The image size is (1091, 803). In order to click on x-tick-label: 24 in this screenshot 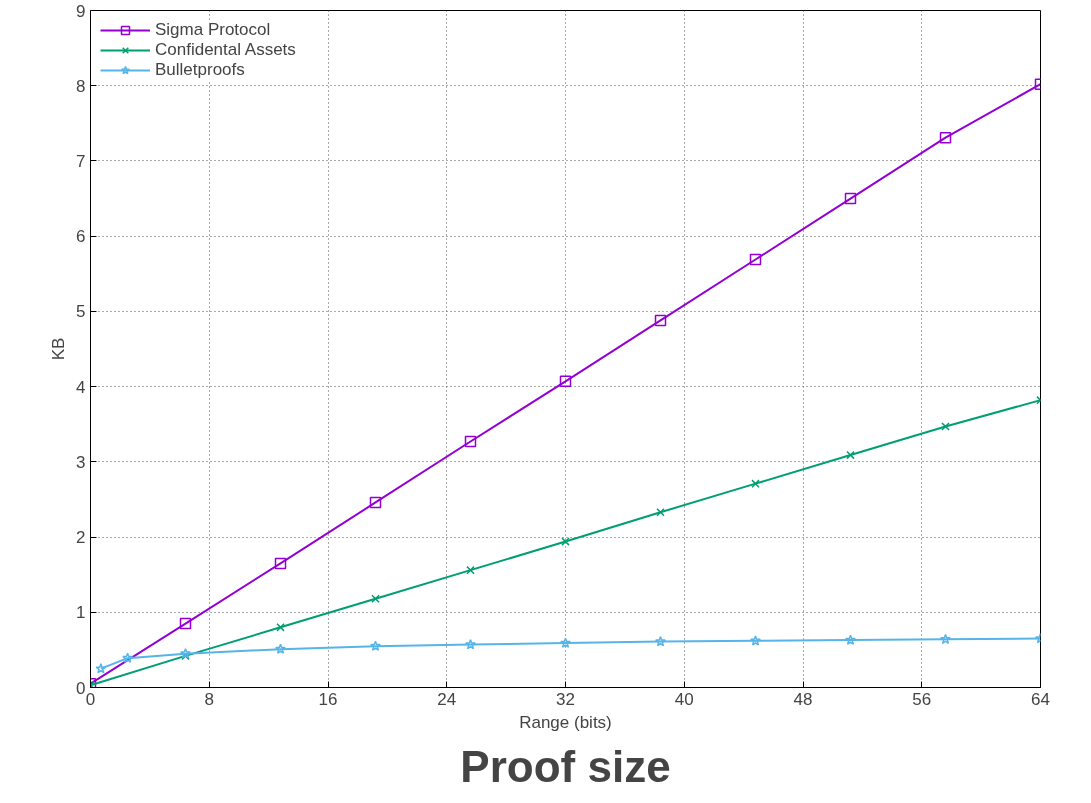, I will do `click(447, 699)`.